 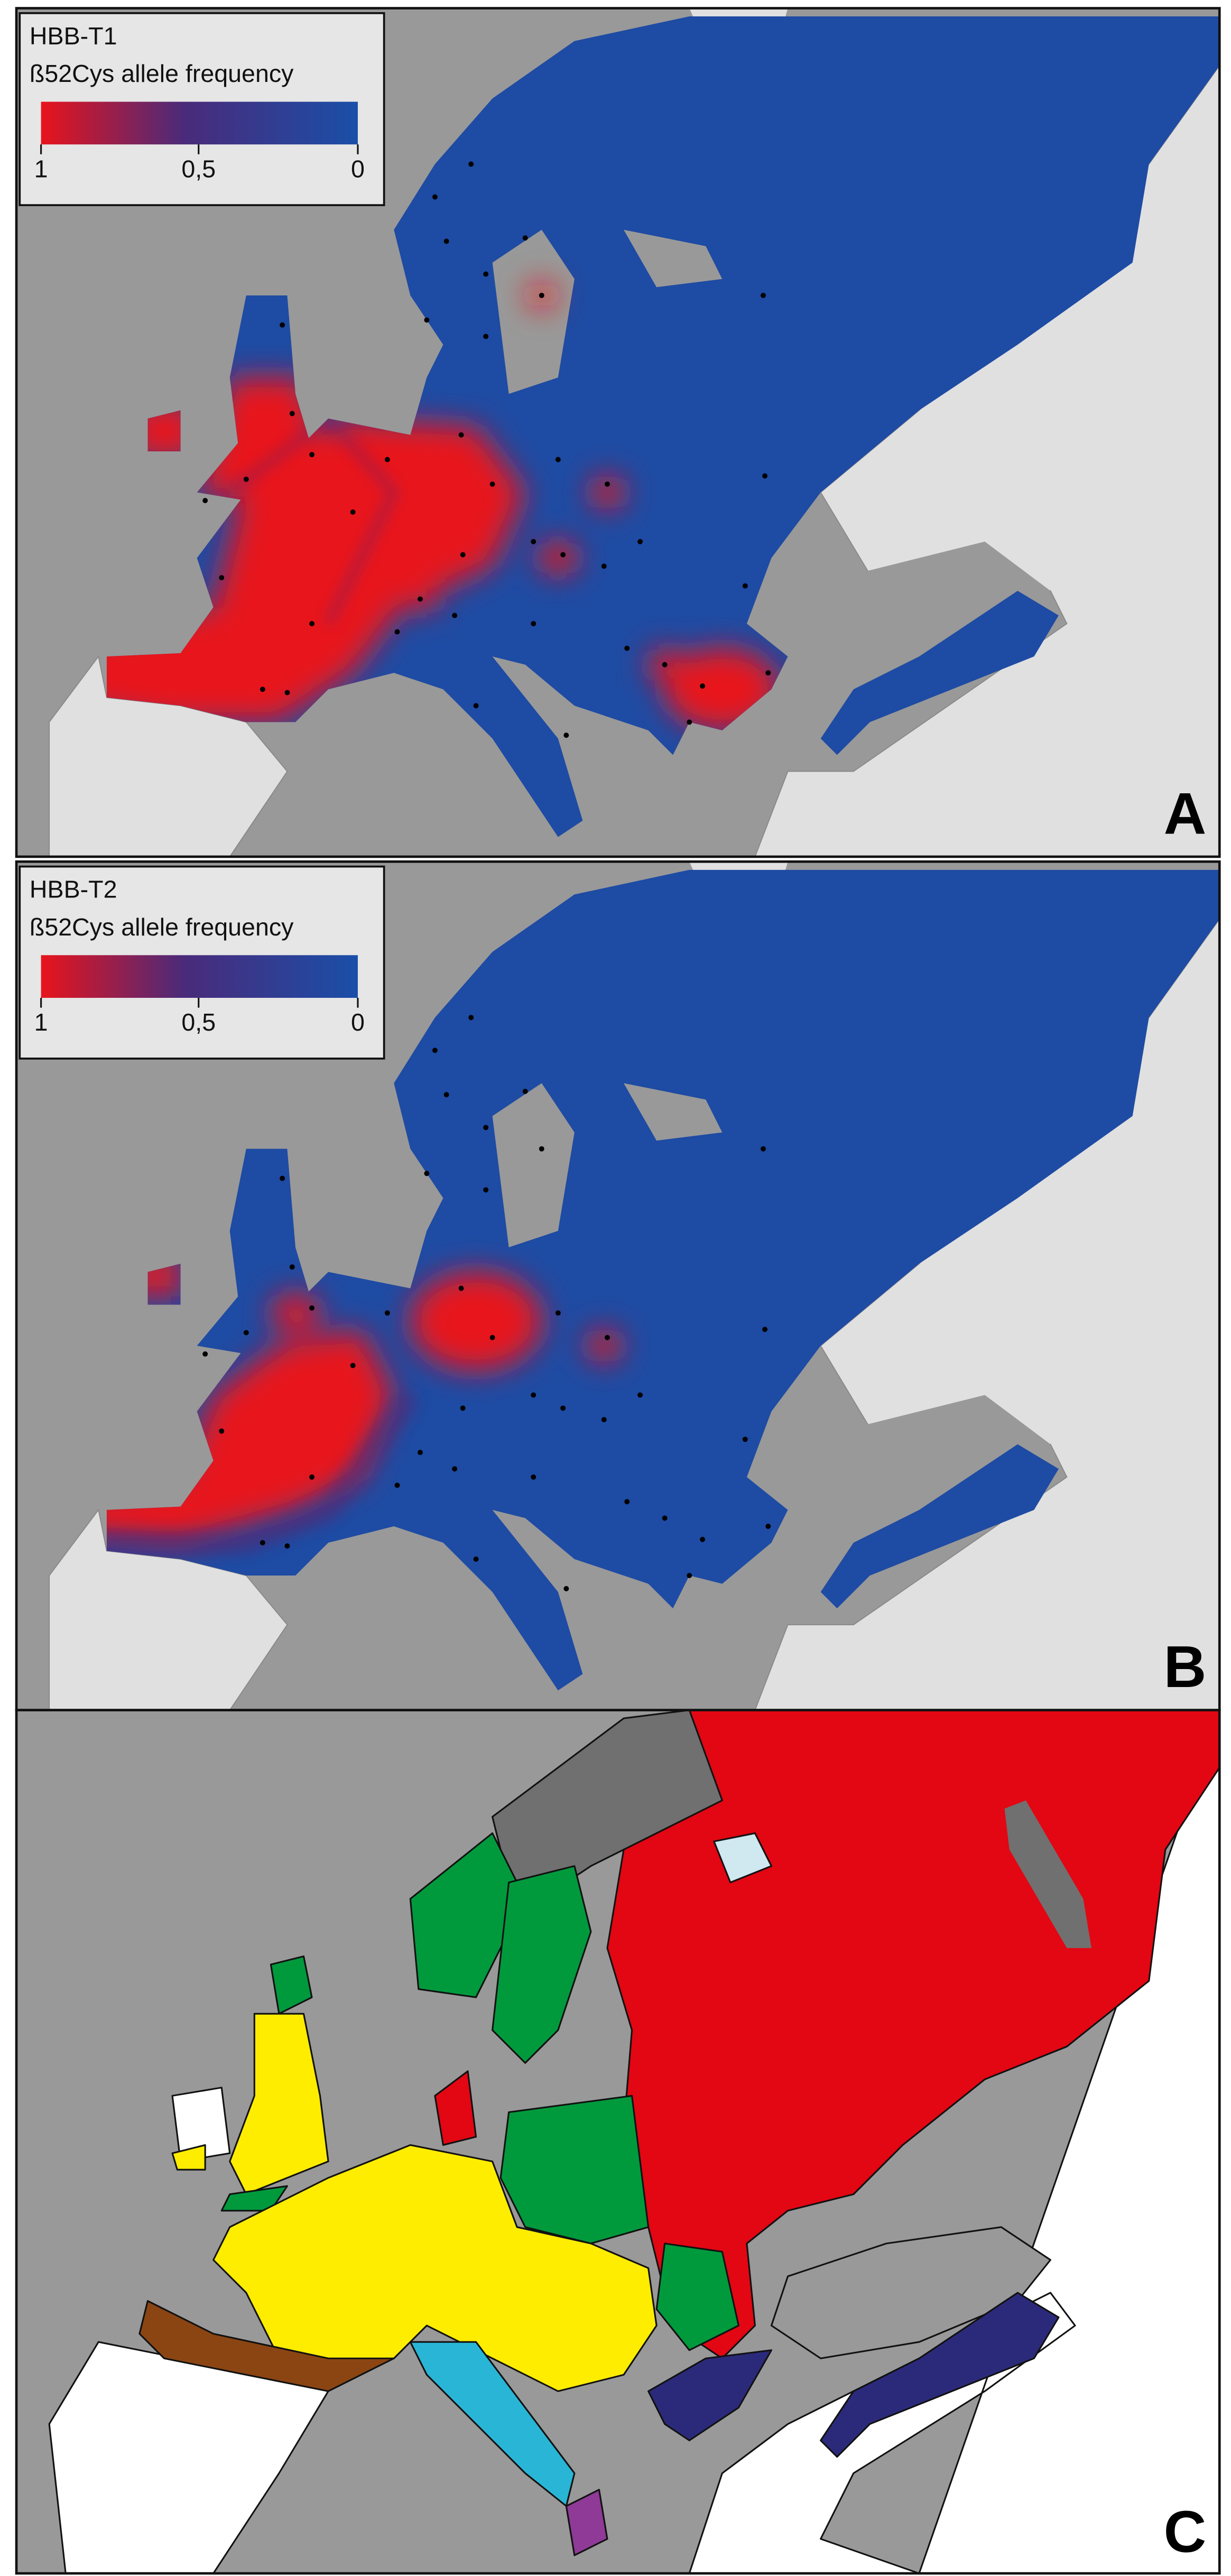 I want to click on panel-label: A, so click(x=1185, y=813).